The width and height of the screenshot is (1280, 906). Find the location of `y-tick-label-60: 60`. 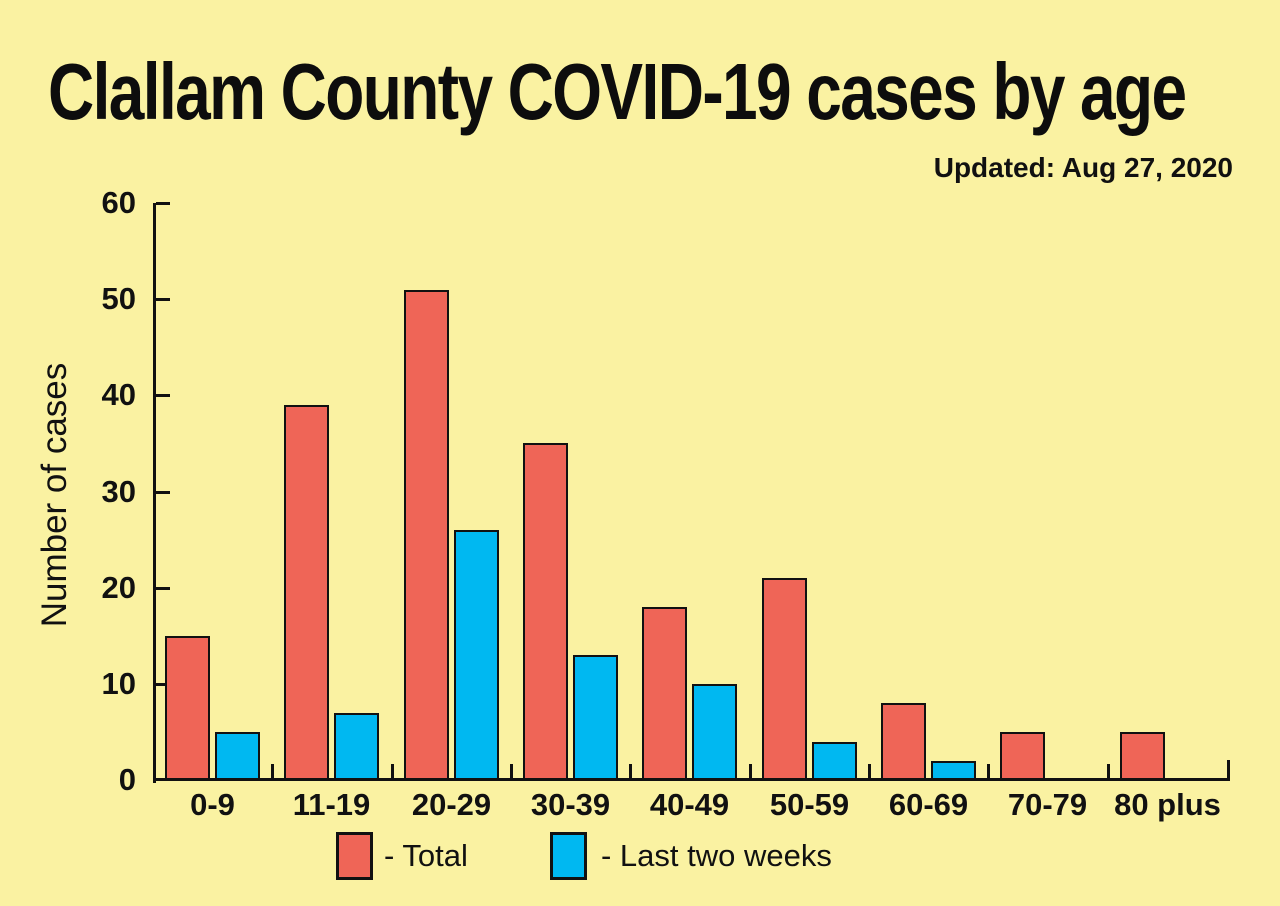

y-tick-label-60: 60 is located at coordinates (118, 202).